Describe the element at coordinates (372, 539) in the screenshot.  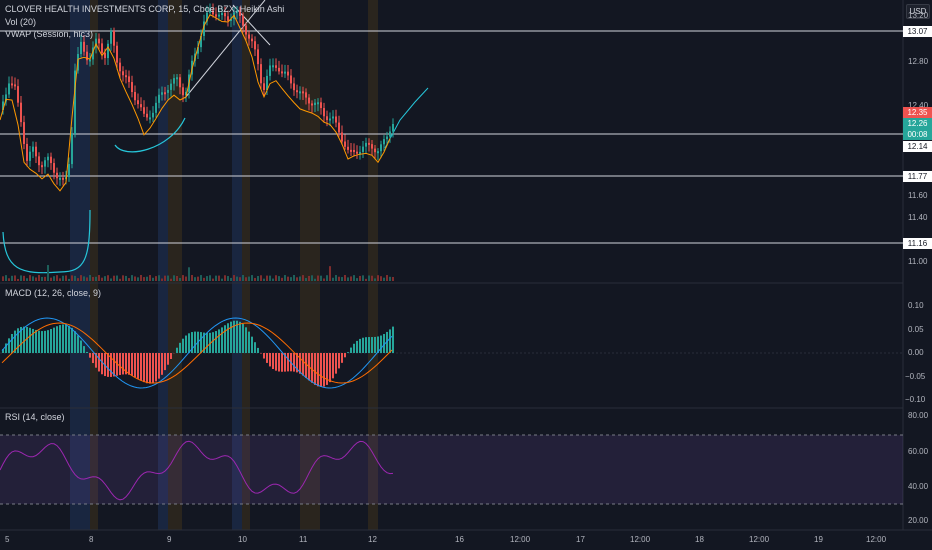
I see `time-tick: 12` at that location.